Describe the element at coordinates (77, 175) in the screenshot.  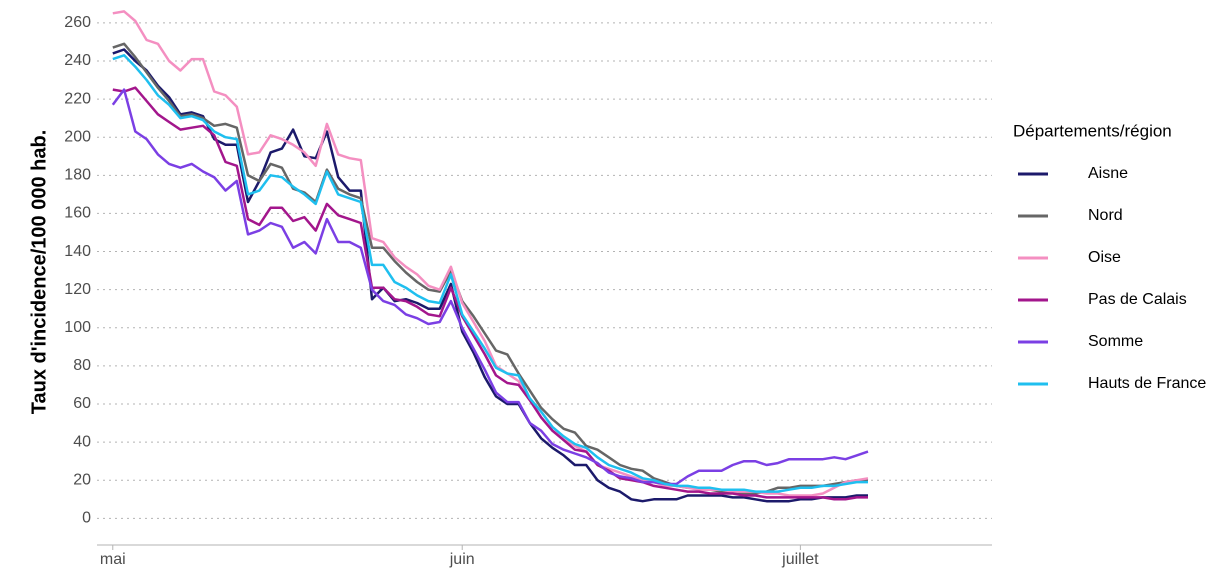
I see `y-tick-label: 180` at that location.